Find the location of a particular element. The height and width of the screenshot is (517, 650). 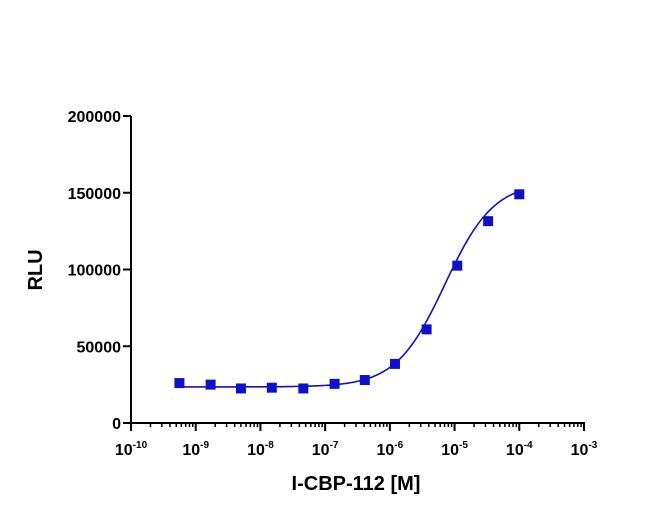

x-tick-label: 10⁻⁸ is located at coordinates (260, 449).